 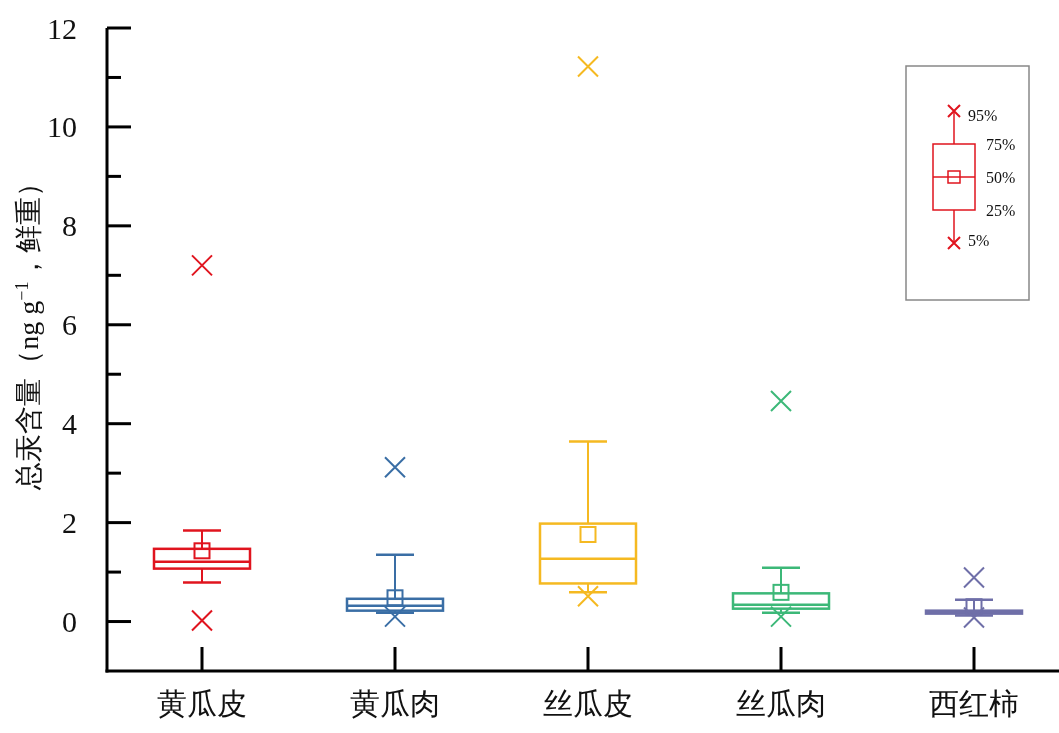 What do you see at coordinates (62, 28) in the screenshot?
I see `y-tick-label: 12` at bounding box center [62, 28].